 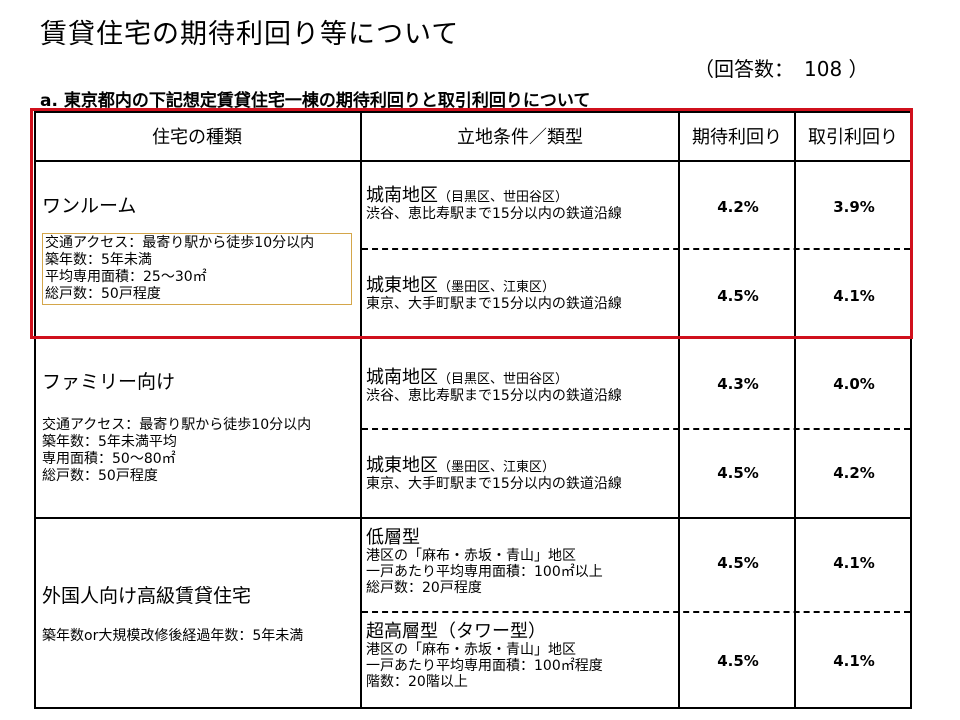 I want to click on page-title: 賃貸住宅の期待利回り等について, so click(x=250, y=34).